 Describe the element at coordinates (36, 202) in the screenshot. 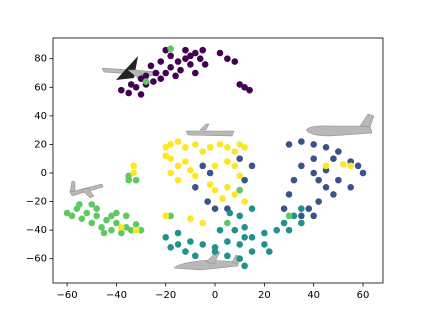

I see `y-tick-label: −20` at that location.